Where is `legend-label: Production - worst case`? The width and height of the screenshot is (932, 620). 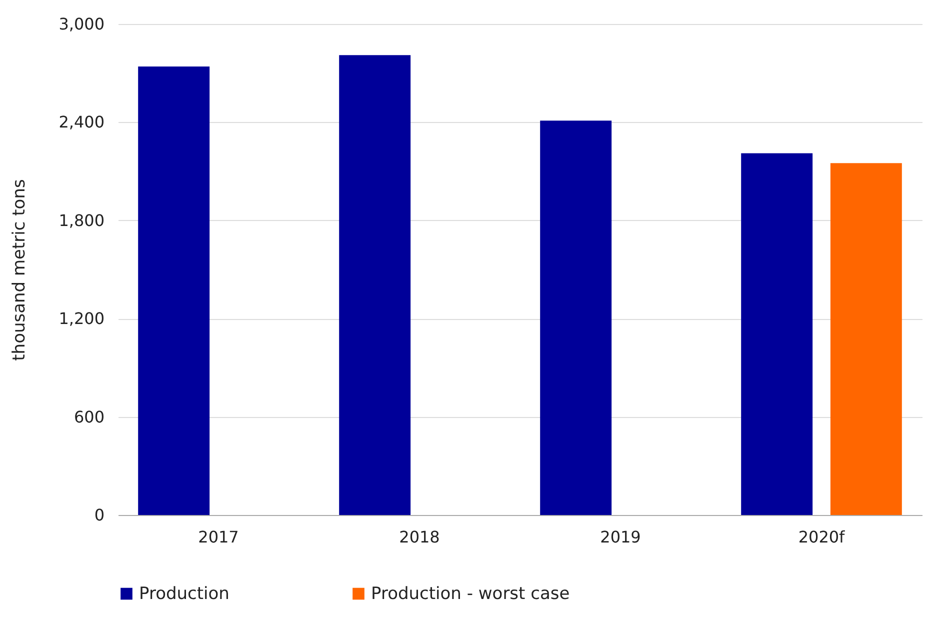
legend-label: Production - worst case is located at coordinates (470, 594).